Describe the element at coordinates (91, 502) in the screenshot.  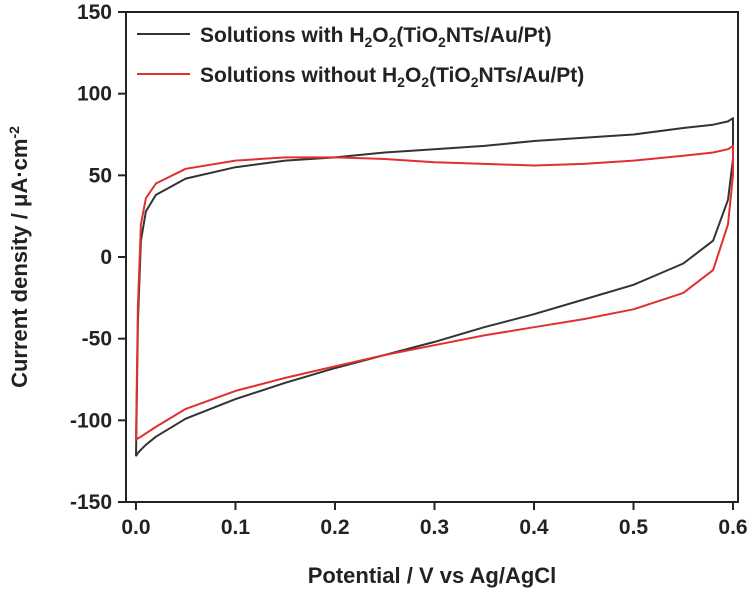
I see `y-tick-label: -150` at that location.